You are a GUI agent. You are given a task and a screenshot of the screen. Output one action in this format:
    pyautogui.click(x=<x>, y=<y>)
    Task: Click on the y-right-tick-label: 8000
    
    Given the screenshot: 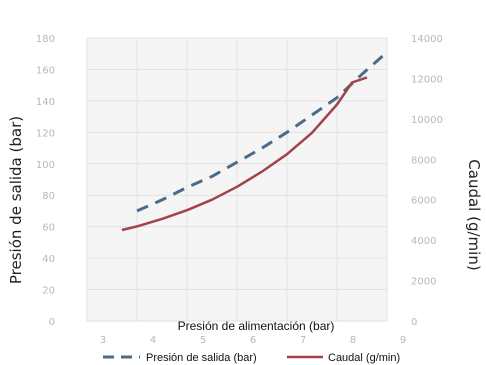 What is the action you would take?
    pyautogui.click(x=423, y=160)
    